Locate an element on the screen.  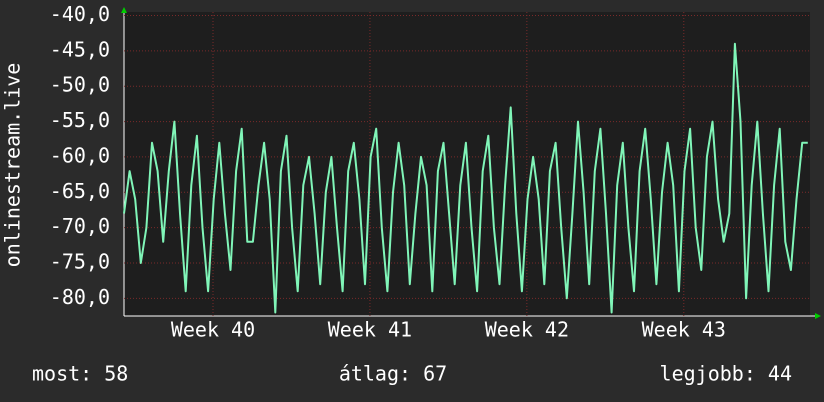
y-tick-label: -75,0 is located at coordinates (80, 261).